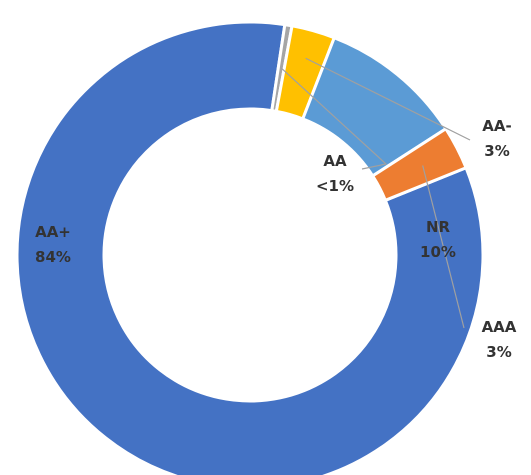  What do you see at coordinates (335, 161) in the screenshot?
I see `label-aa-category: AA` at bounding box center [335, 161].